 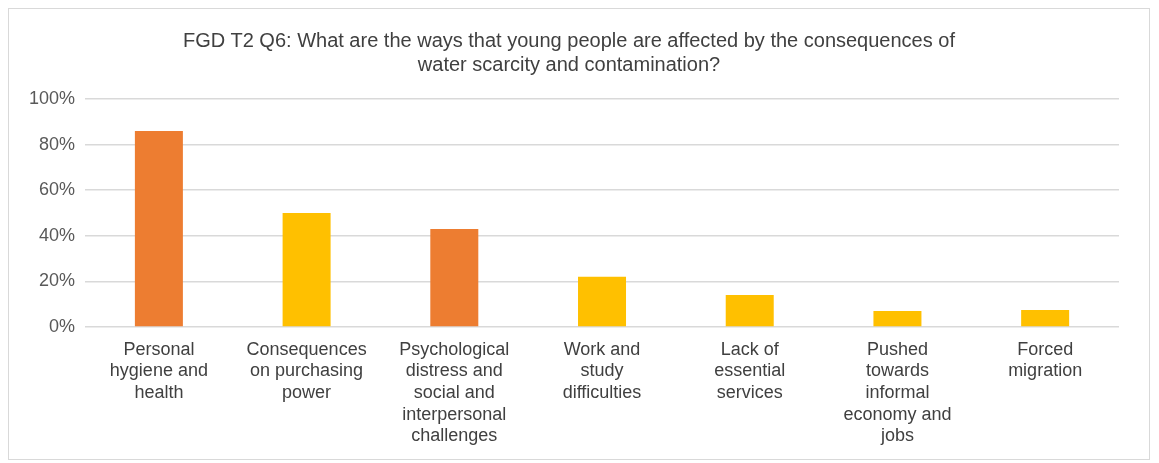 What do you see at coordinates (306, 370) in the screenshot?
I see `x-tick-label: Consequences on purchasing power` at bounding box center [306, 370].